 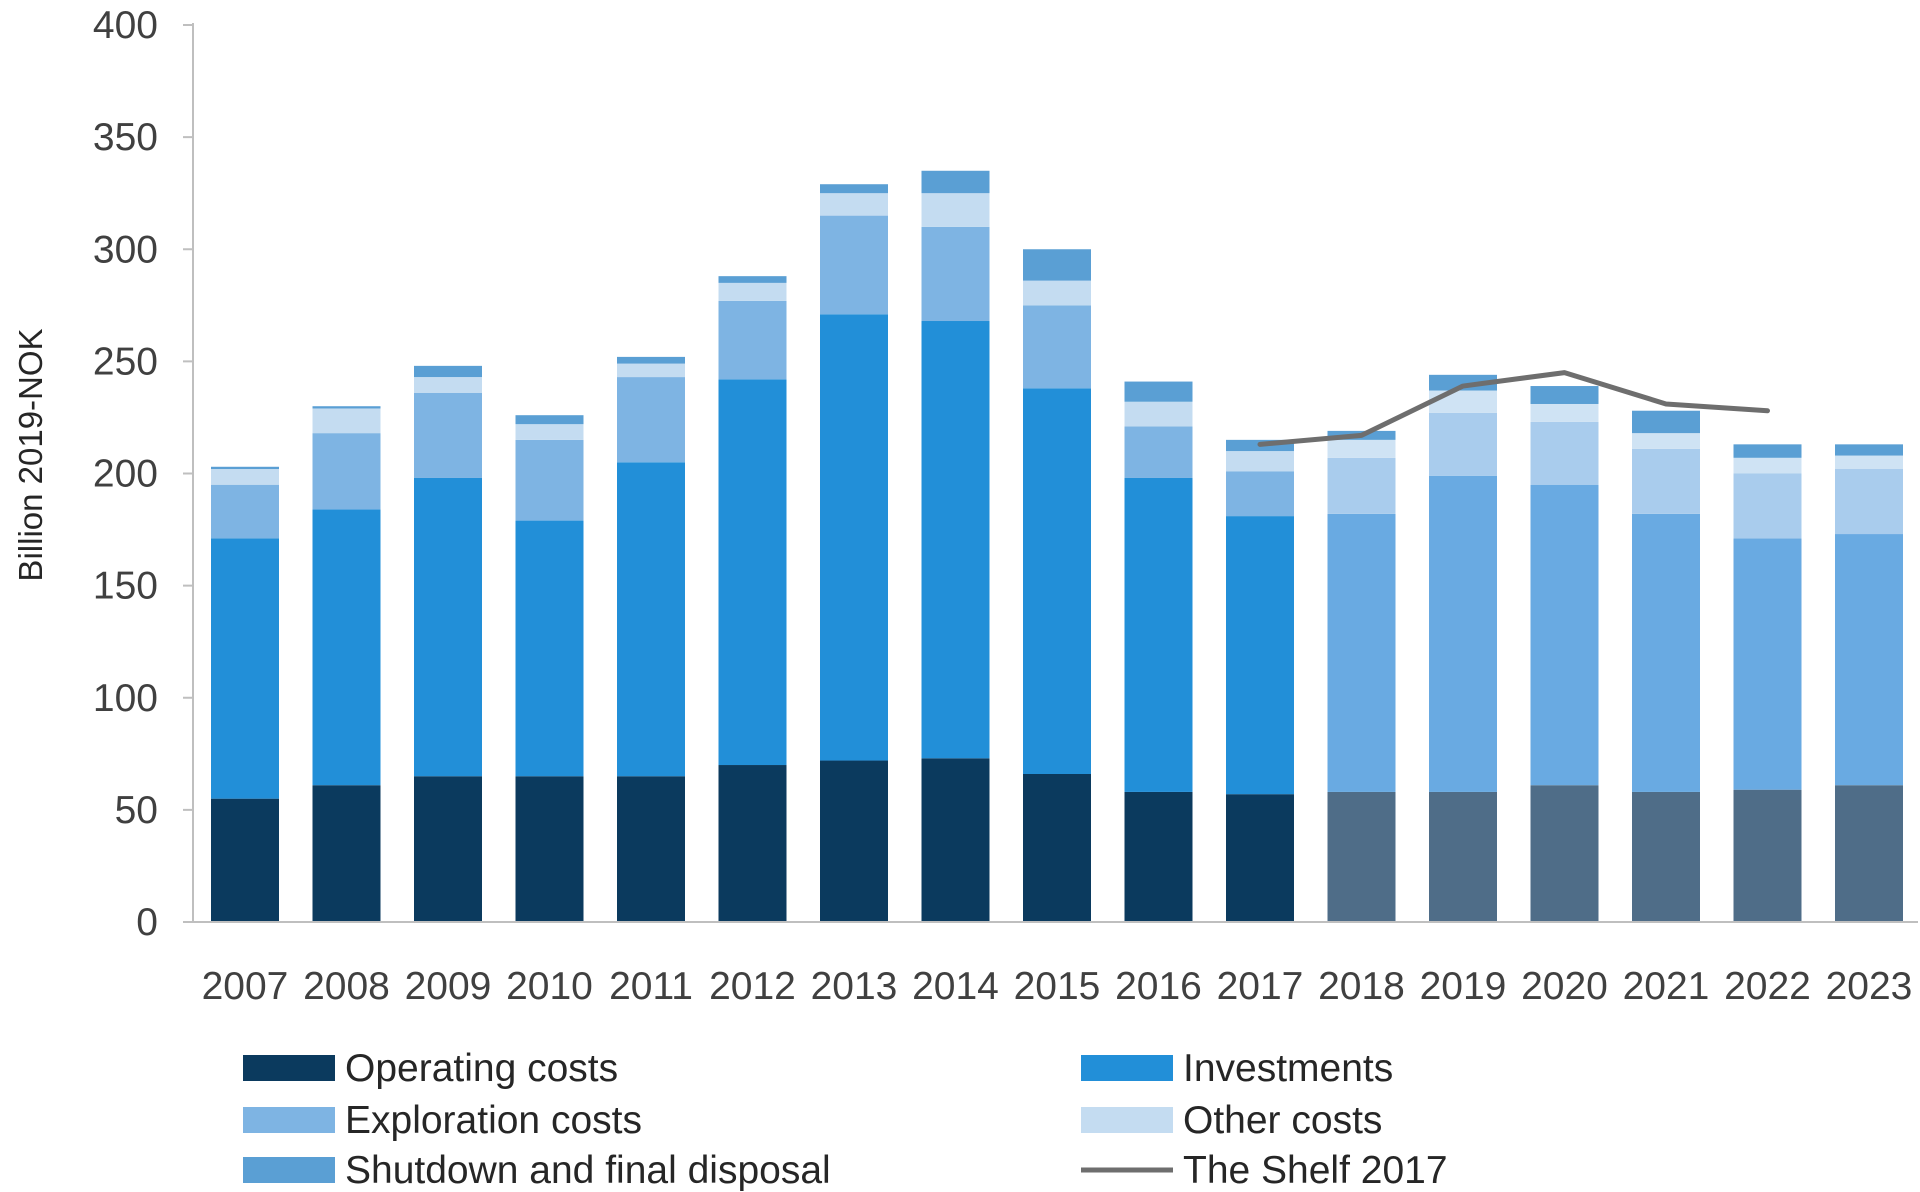 What do you see at coordinates (125, 586) in the screenshot?
I see `y-tick-label: 150` at bounding box center [125, 586].